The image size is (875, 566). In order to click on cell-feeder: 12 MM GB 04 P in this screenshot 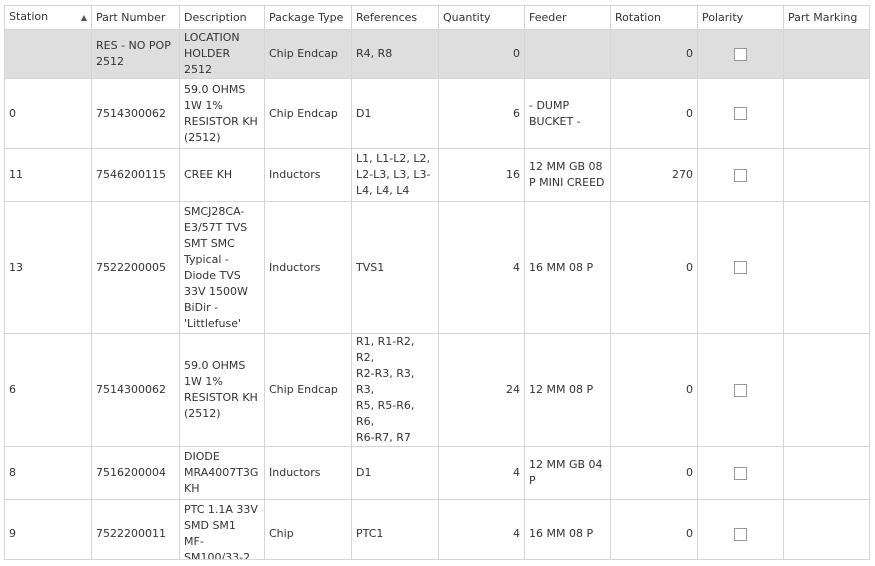, I will do `click(567, 473)`.